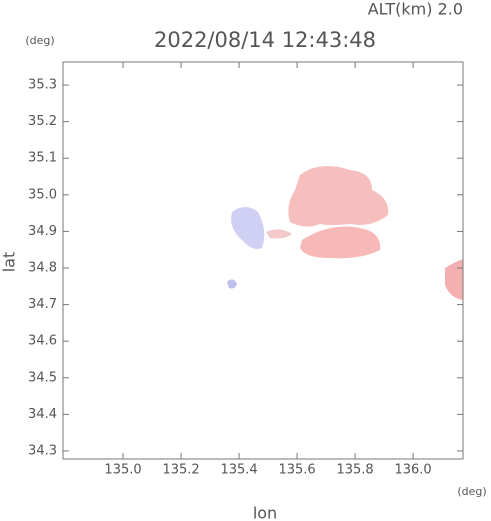 This screenshot has height=521, width=491. Describe the element at coordinates (42, 341) in the screenshot. I see `y-tick-label: 34.6` at that location.